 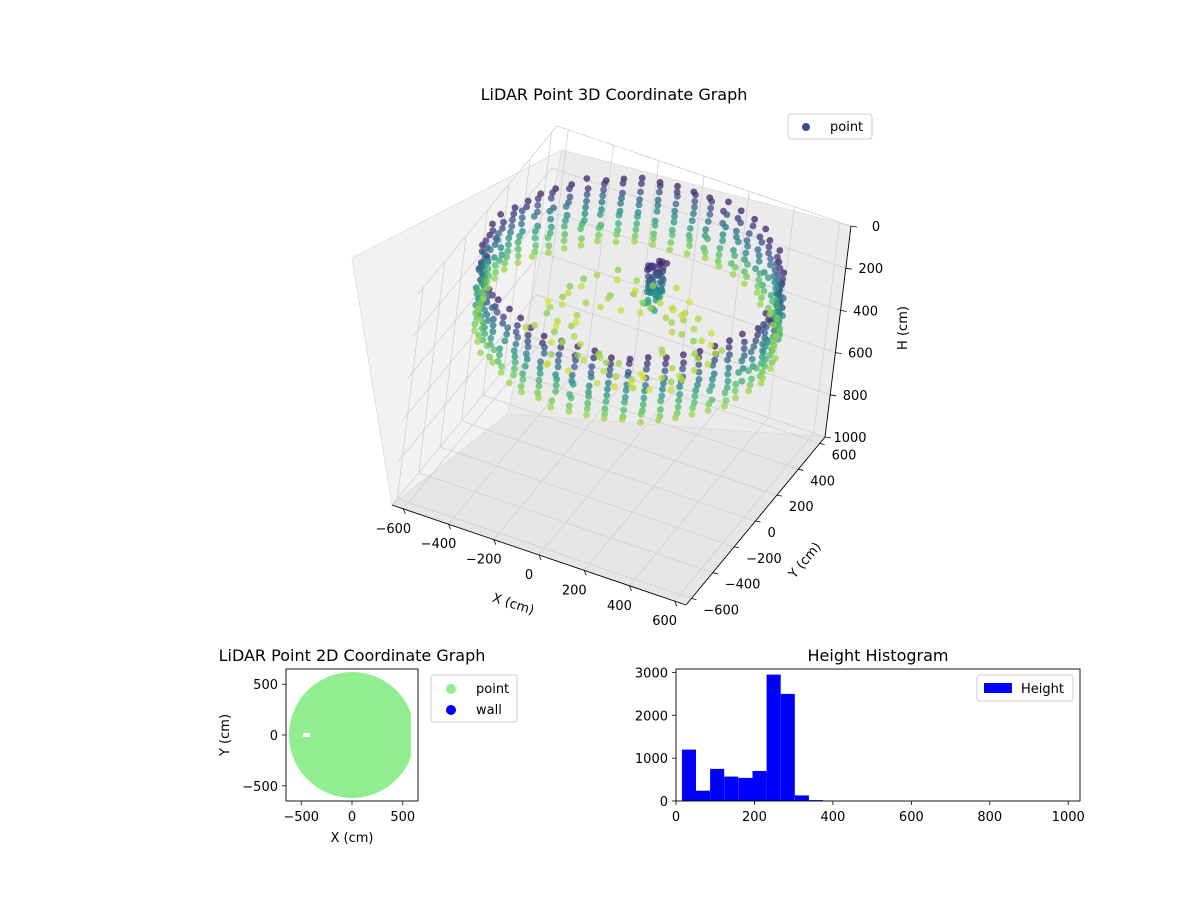 I want to click on chart-2d-title: LiDAR Point 2D Coordinate Graph, so click(x=352, y=655).